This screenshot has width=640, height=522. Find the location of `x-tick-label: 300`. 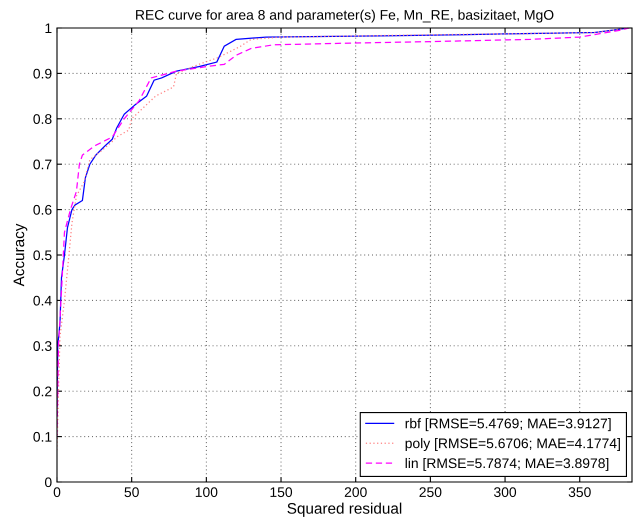

x-tick-label: 300 is located at coordinates (505, 492).